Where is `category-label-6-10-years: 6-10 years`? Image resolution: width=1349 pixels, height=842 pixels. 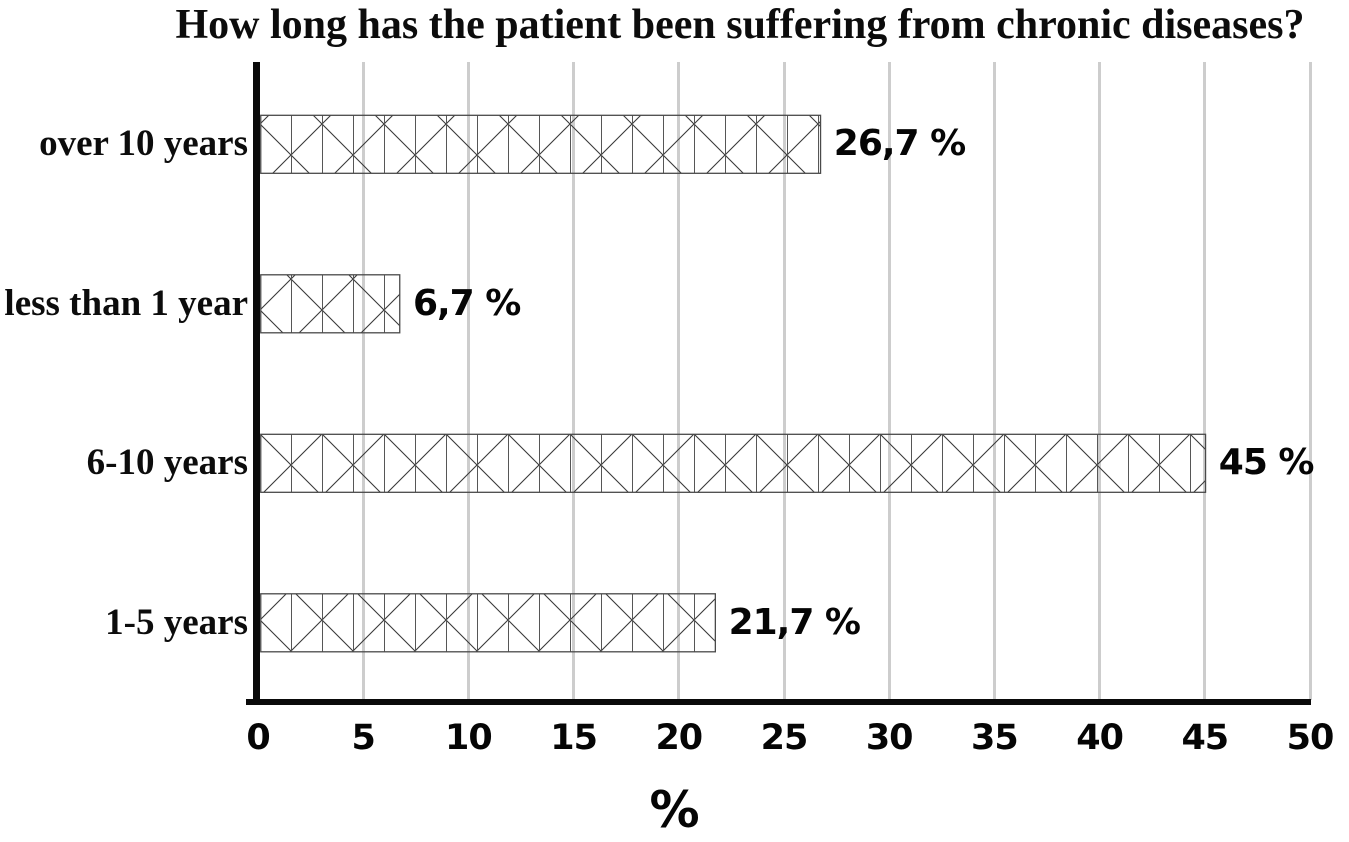 category-label-6-10-years: 6-10 years is located at coordinates (167, 463).